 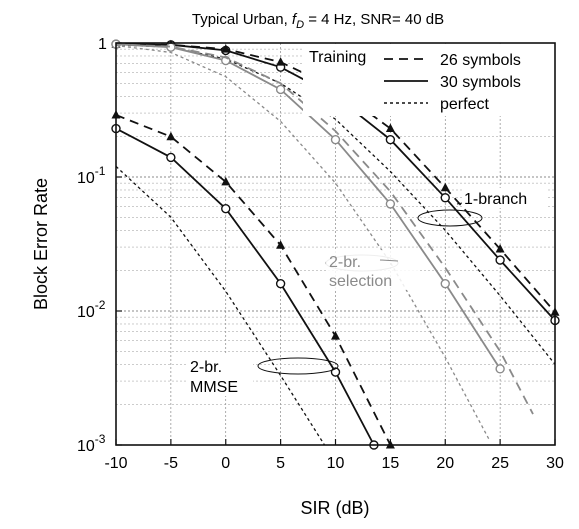 I want to click on y-axis-ticks: 1 10⁻¹ 10⁻² 10⁻³, so click(x=99, y=245).